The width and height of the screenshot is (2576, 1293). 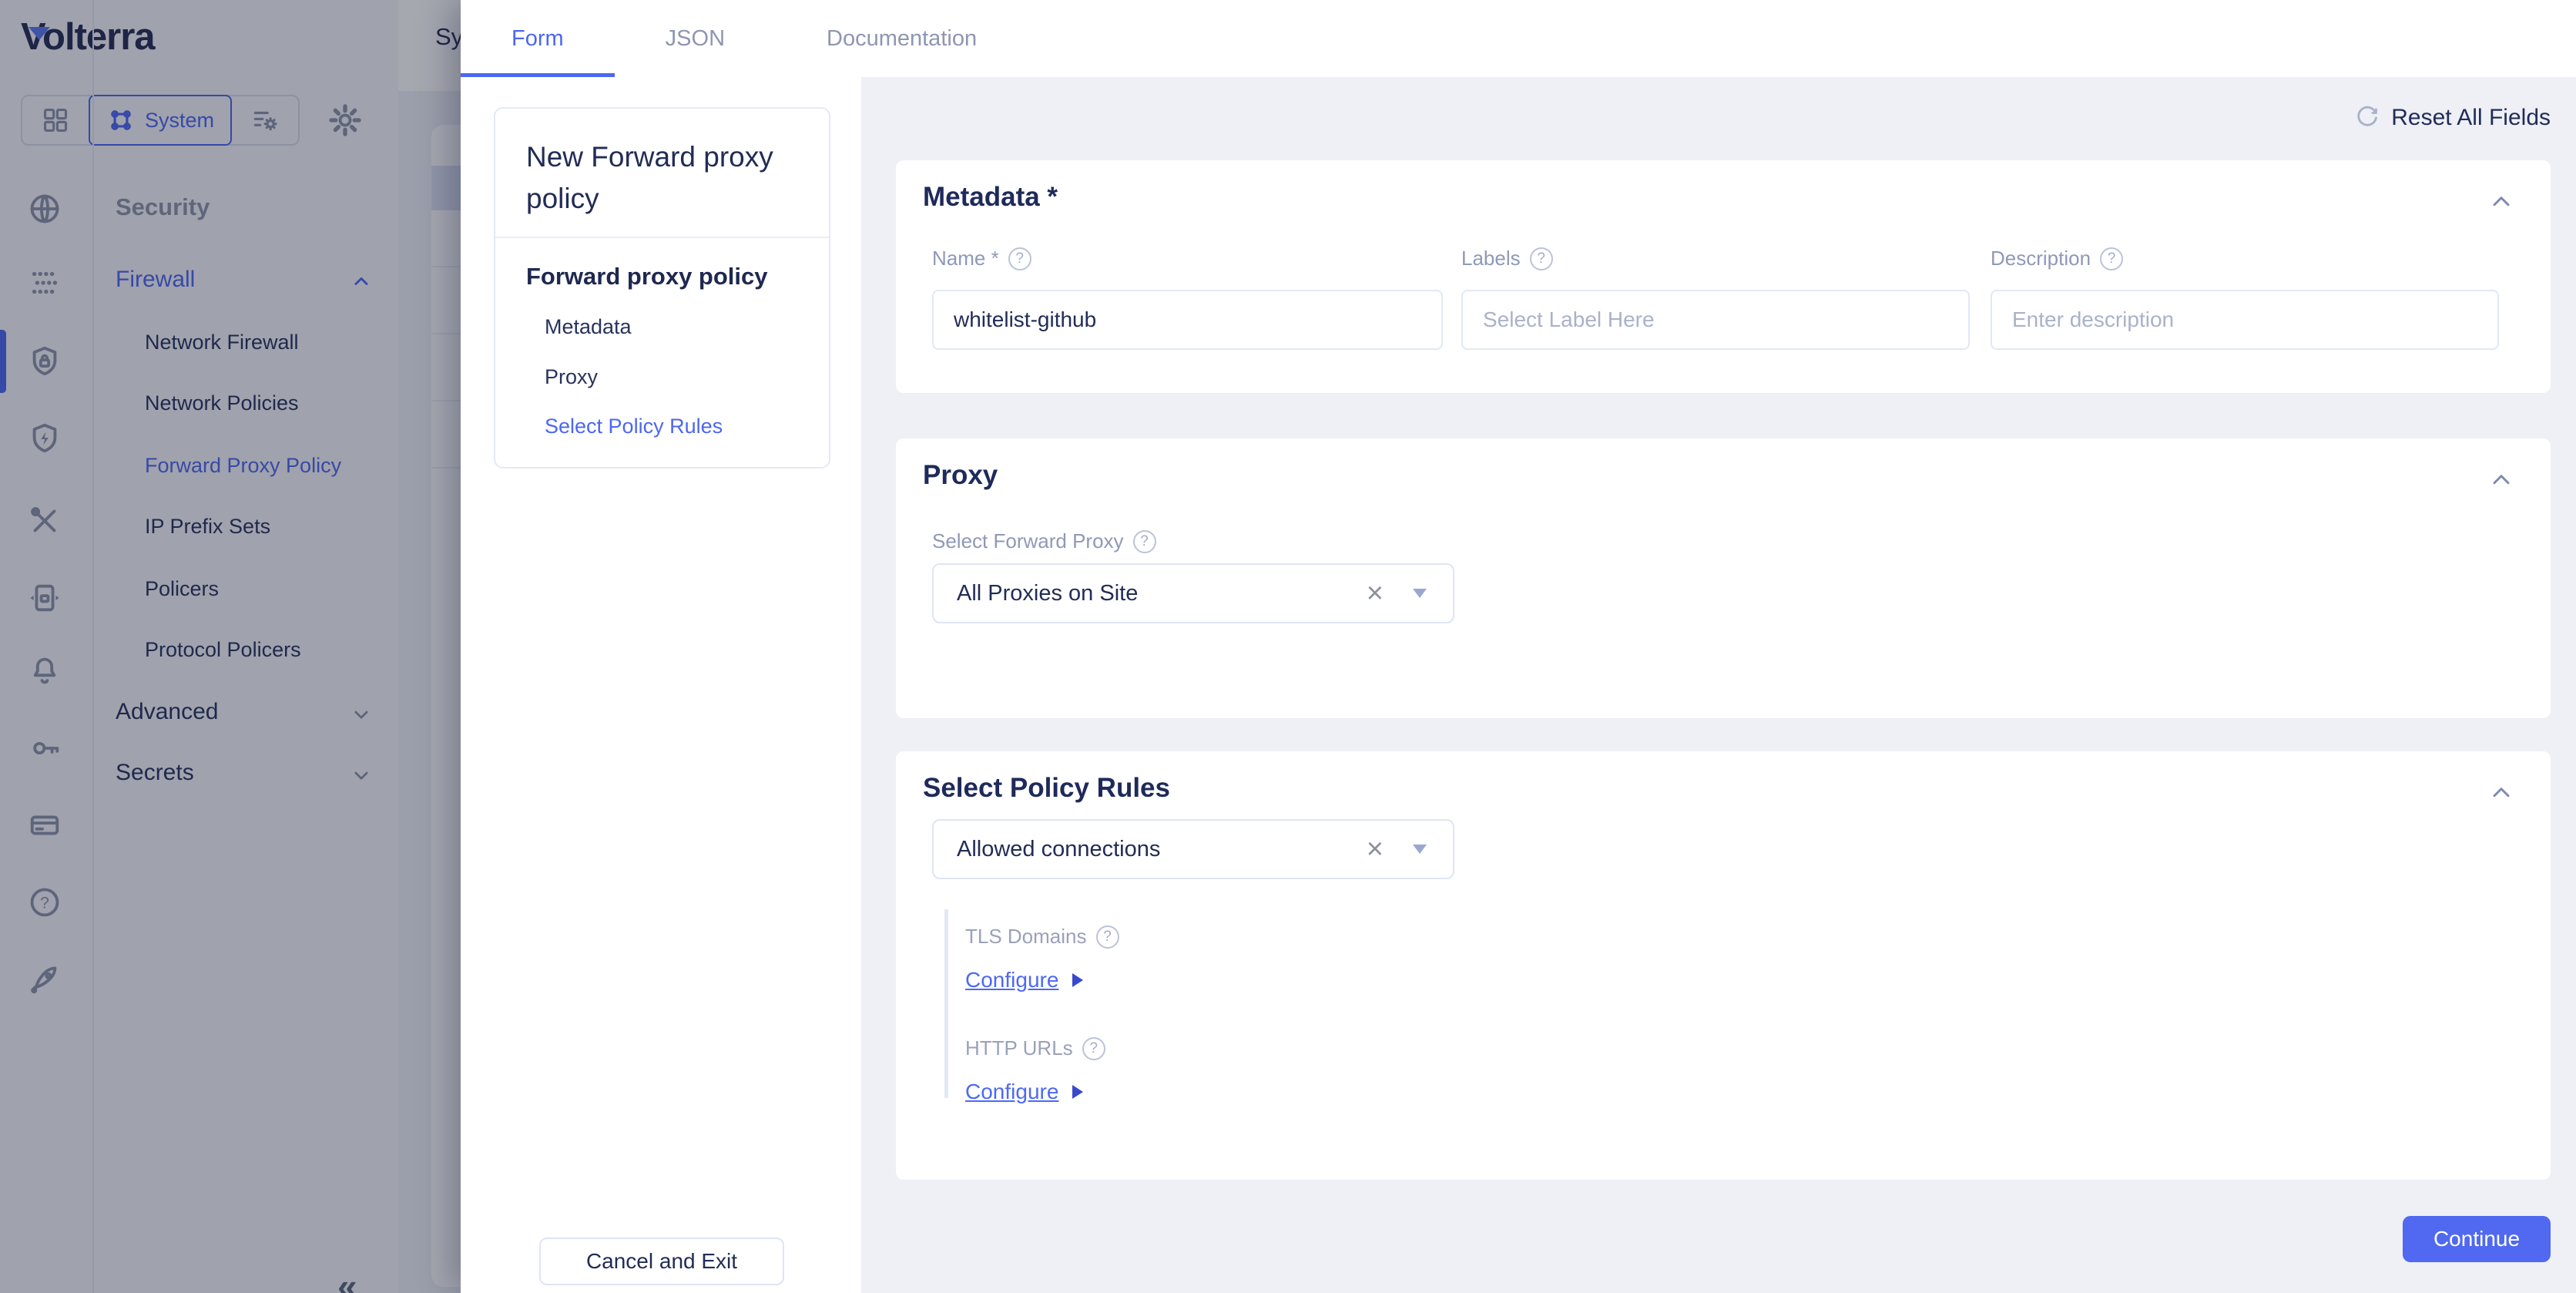 I want to click on sidebar-group-firewall: Firewall, so click(x=156, y=279).